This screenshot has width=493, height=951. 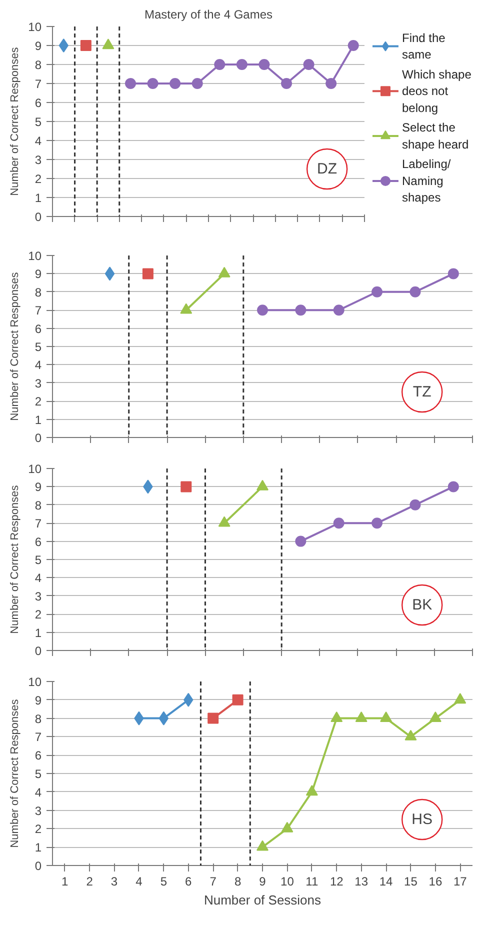 What do you see at coordinates (238, 881) in the screenshot?
I see `x-tick-label: 8` at bounding box center [238, 881].